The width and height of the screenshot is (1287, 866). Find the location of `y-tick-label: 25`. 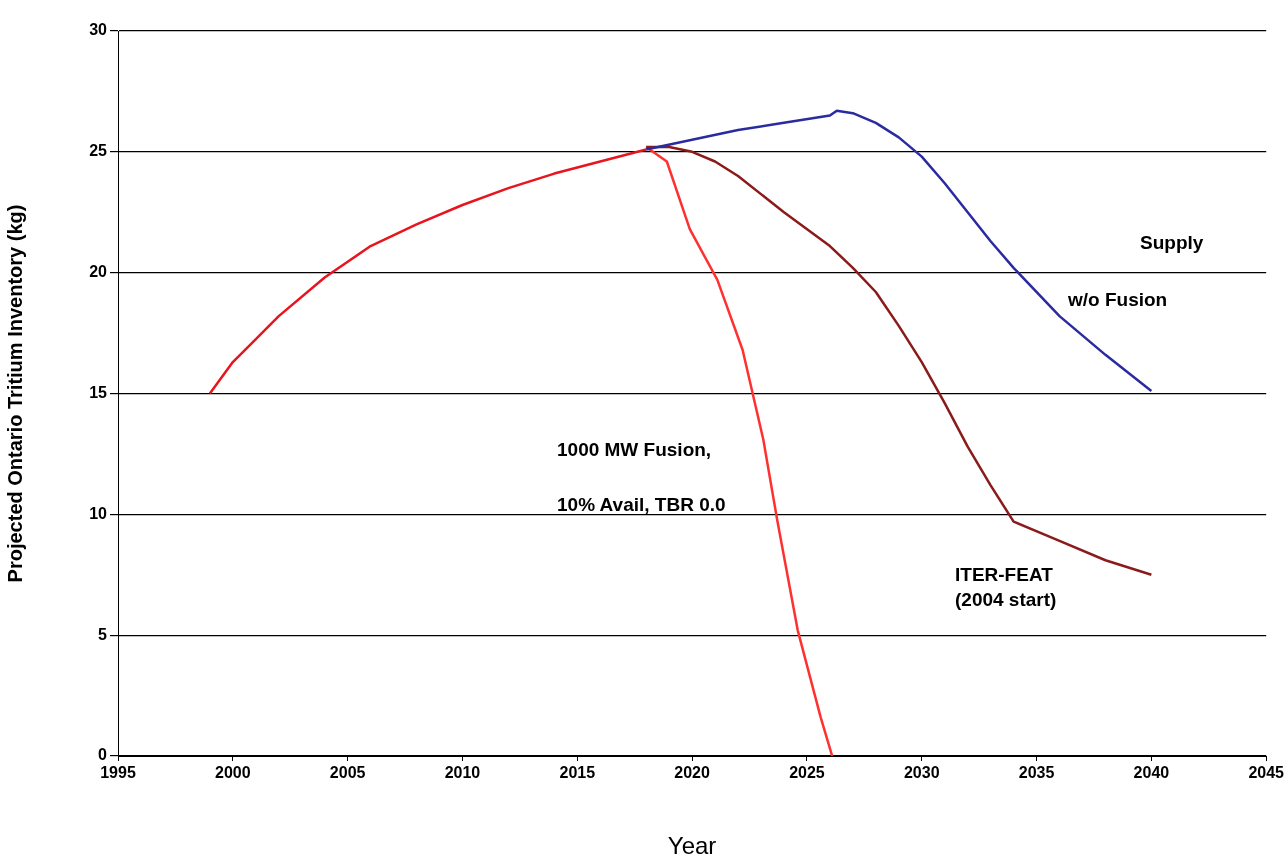

y-tick-label: 25 is located at coordinates (98, 151).